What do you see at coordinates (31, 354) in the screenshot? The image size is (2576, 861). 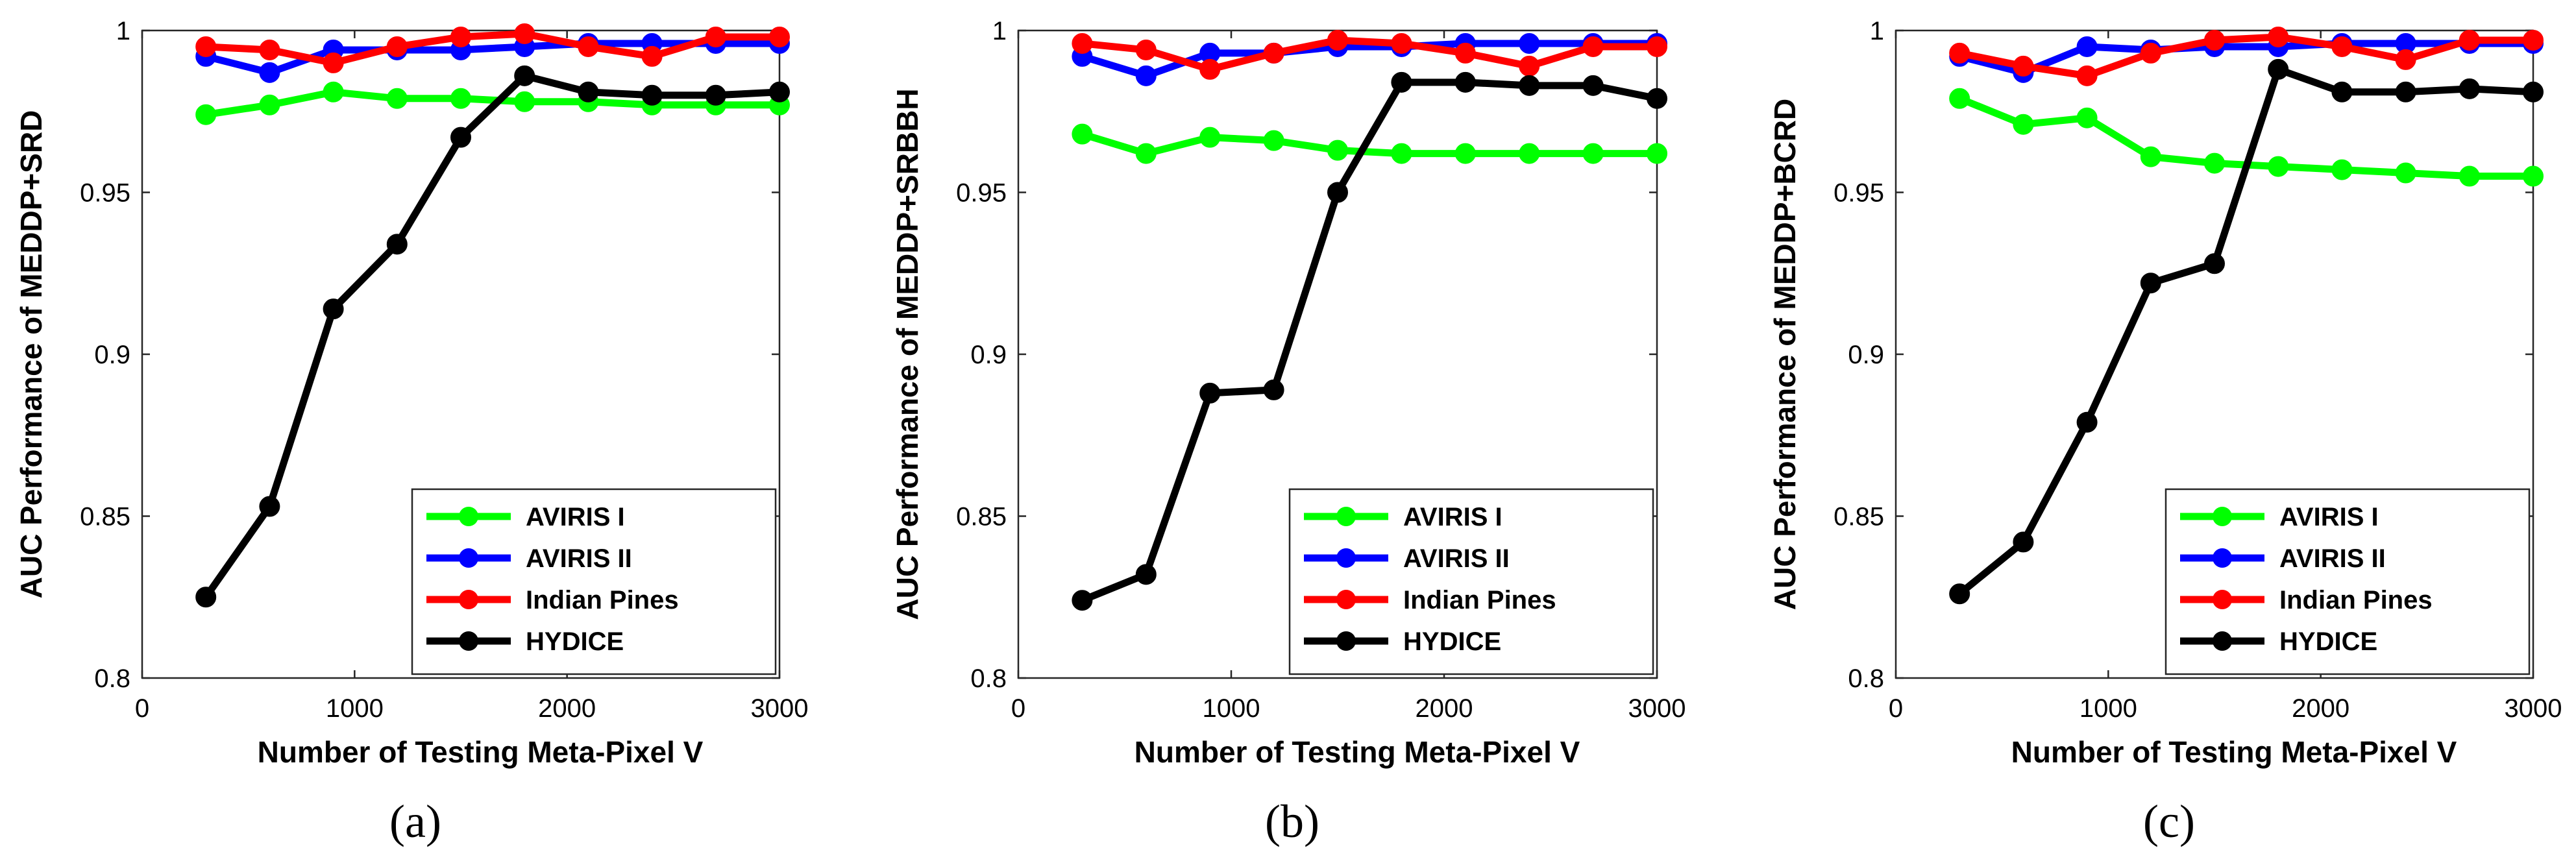 I see `y-axis-label: AUC Performance of MEDDP+SRD` at bounding box center [31, 354].